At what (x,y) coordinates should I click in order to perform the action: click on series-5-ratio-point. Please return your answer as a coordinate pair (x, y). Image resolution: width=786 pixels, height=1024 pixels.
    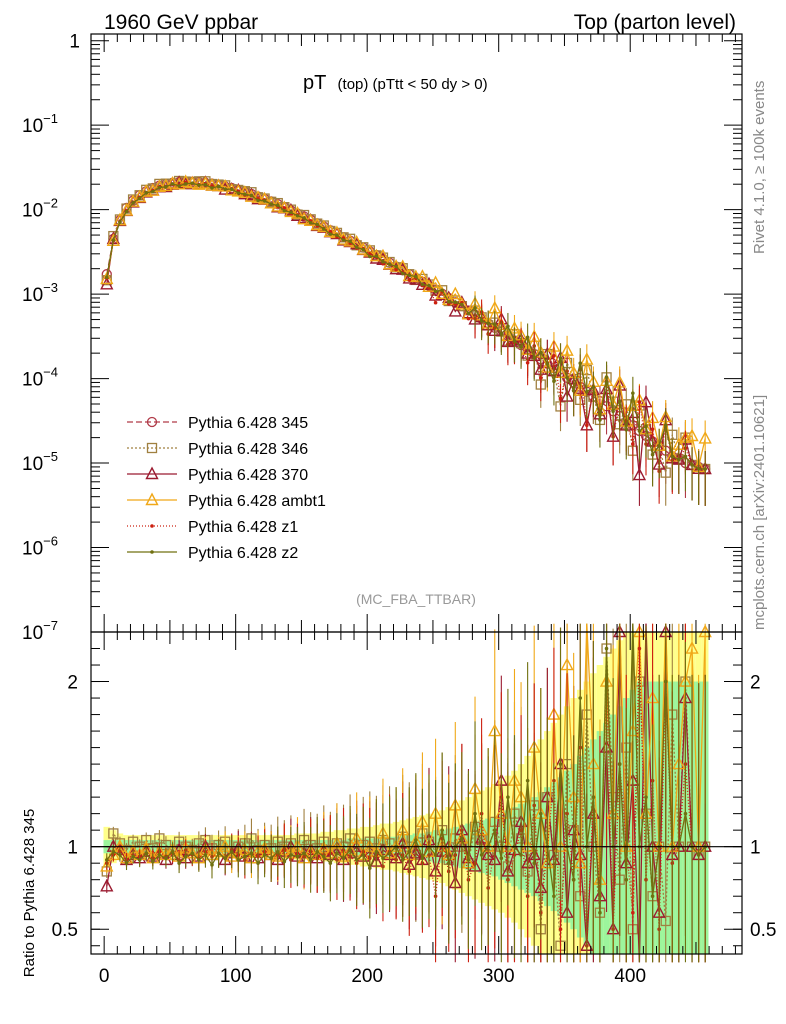
    Looking at the image, I should click on (633, 912).